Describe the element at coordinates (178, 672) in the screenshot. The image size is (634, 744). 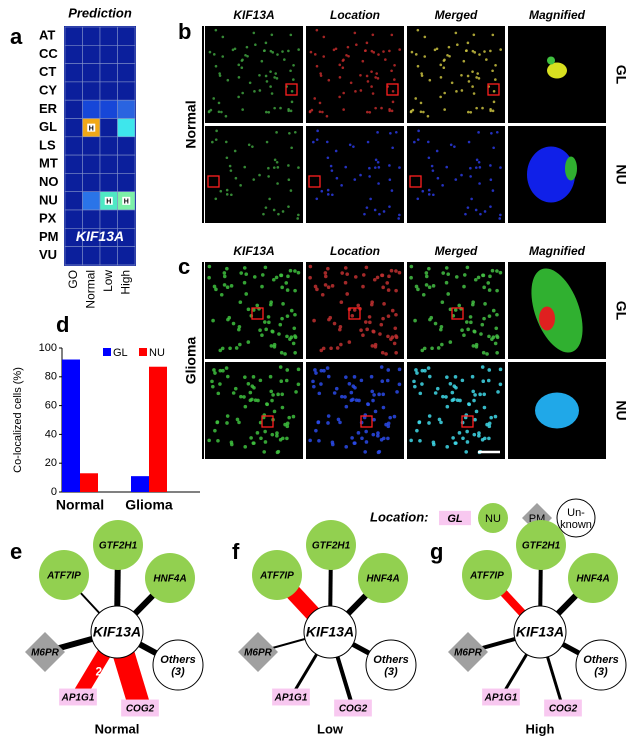
I see `node-label: (3)` at that location.